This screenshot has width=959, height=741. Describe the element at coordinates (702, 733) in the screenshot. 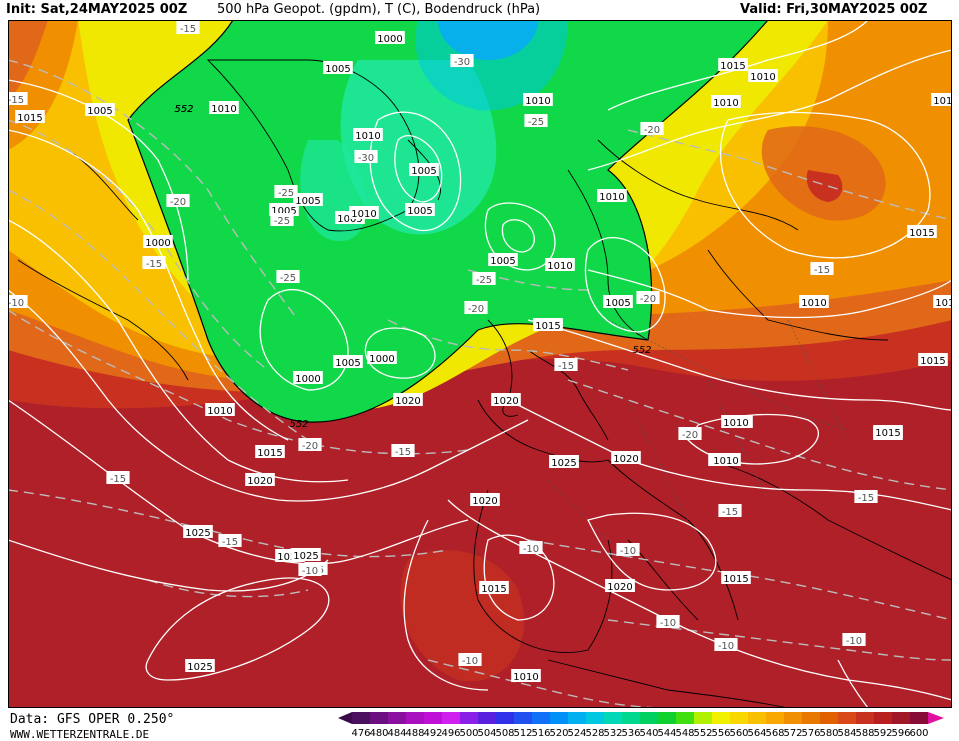

I see `scale-label: 552` at that location.